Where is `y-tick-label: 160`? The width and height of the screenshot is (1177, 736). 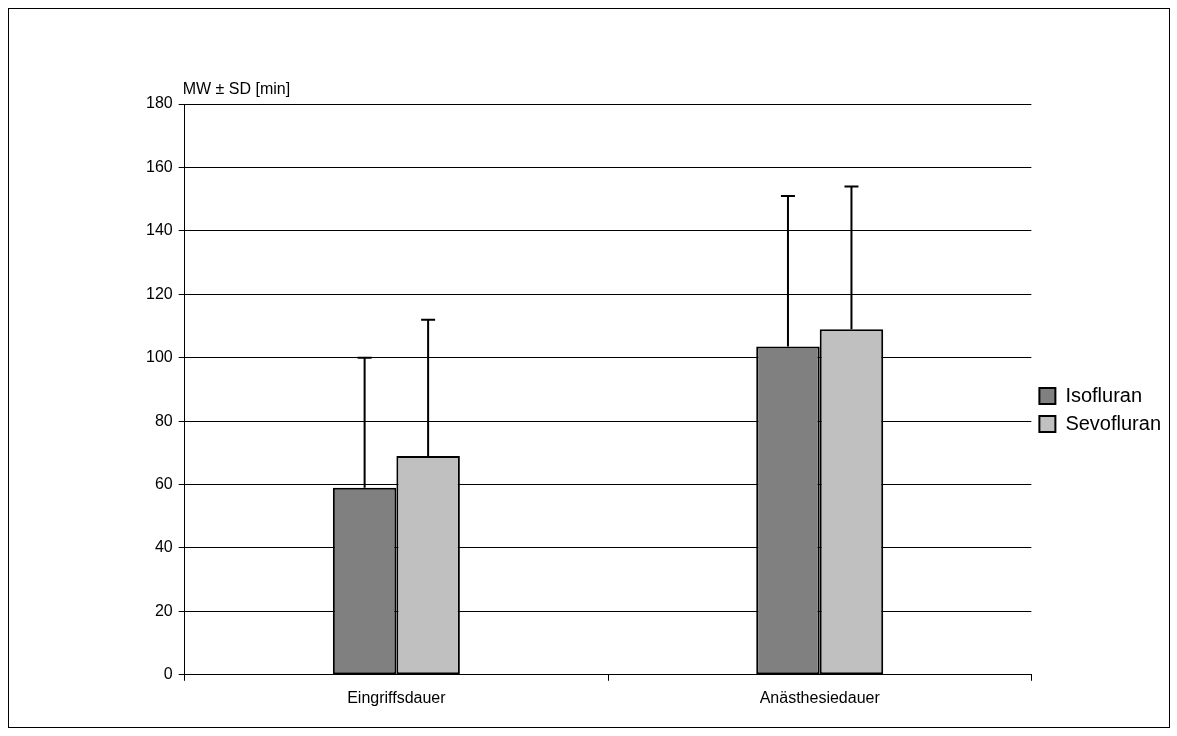
y-tick-label: 160 is located at coordinates (159, 166).